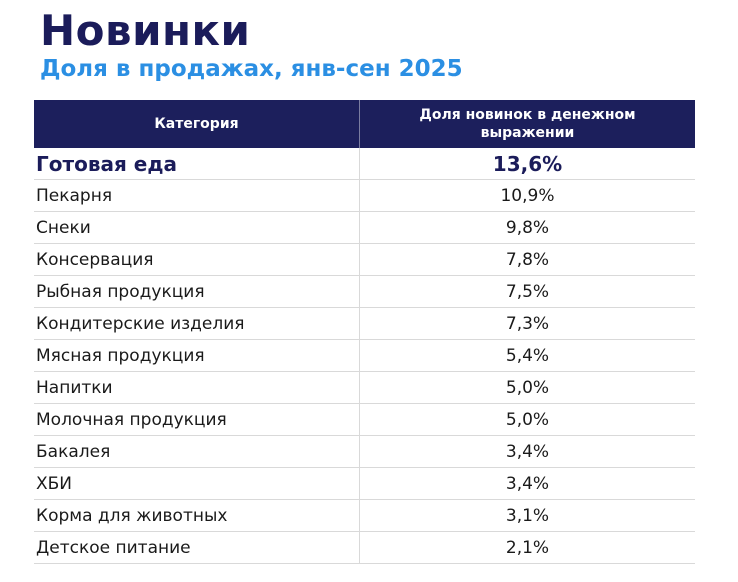 The height and width of the screenshot is (582, 738). What do you see at coordinates (197, 355) in the screenshot?
I see `category-cell: Мясная продукция` at bounding box center [197, 355].